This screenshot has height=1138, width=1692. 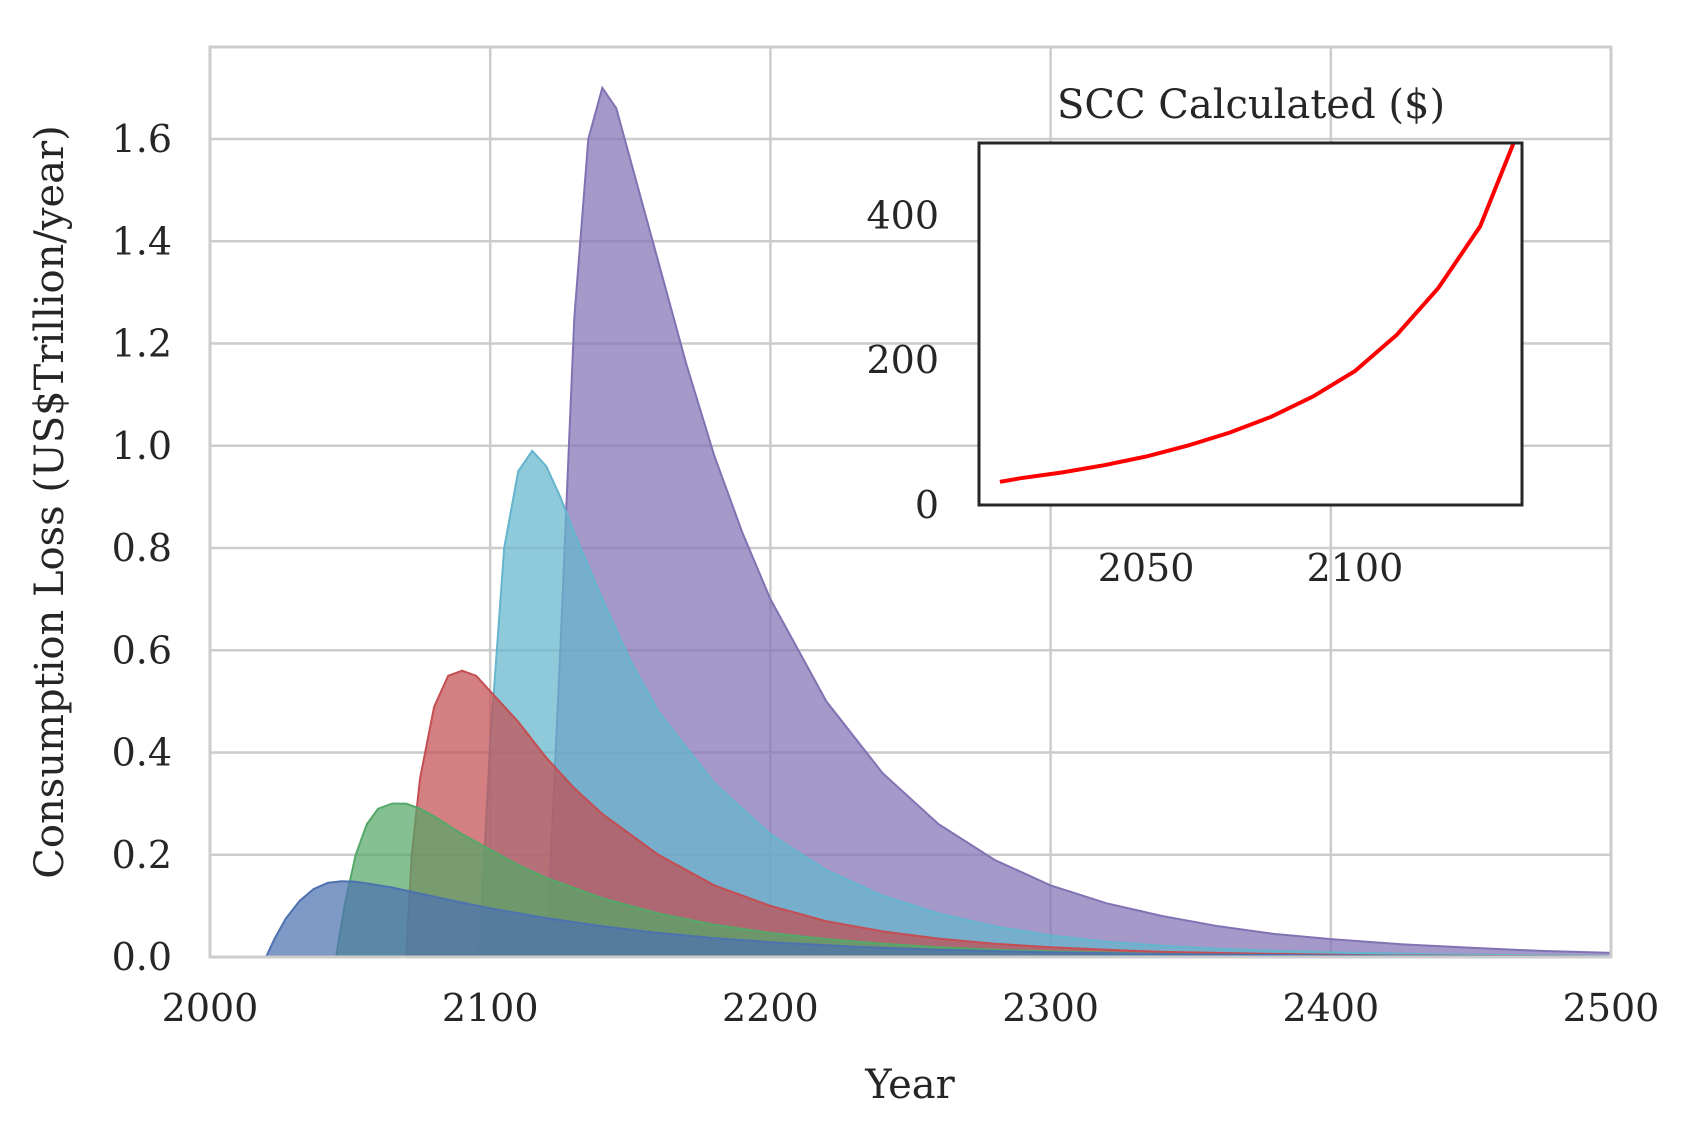 I want to click on main-y-tick-label: 1.0, so click(x=142, y=446).